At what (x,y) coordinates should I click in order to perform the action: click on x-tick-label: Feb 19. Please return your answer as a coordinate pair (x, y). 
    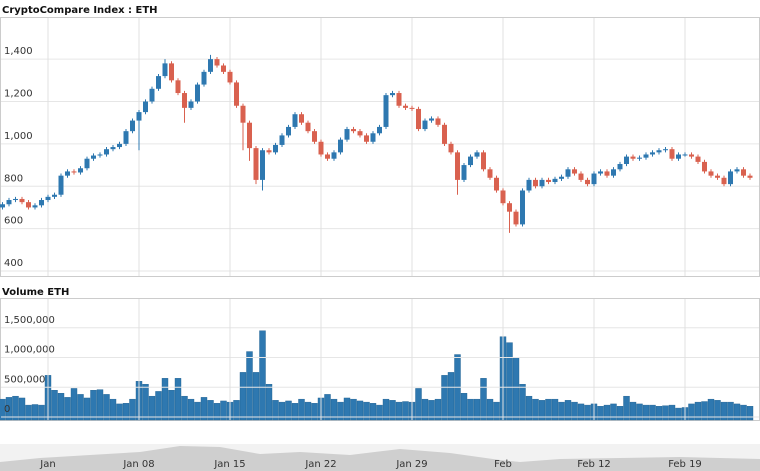
    Looking at the image, I should click on (685, 464).